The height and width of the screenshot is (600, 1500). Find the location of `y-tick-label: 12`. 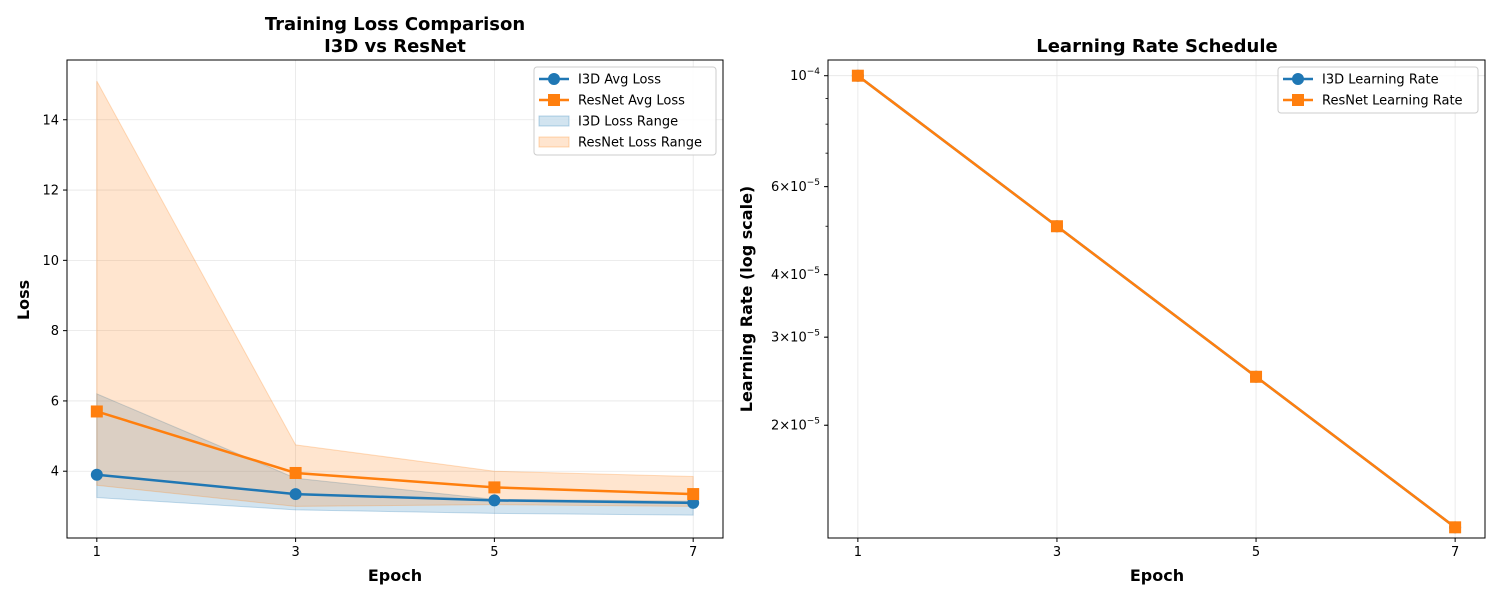

y-tick-label: 12 is located at coordinates (50, 191).